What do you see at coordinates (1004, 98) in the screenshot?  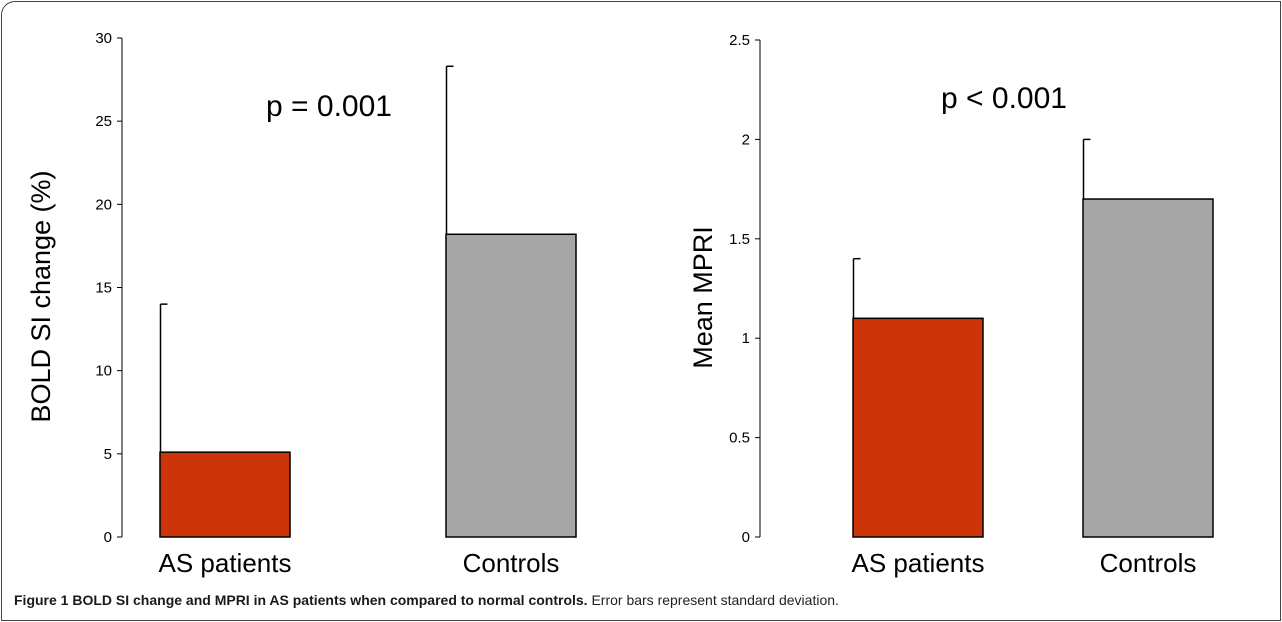 I see `p-value-annotation: p < 0.001` at bounding box center [1004, 98].